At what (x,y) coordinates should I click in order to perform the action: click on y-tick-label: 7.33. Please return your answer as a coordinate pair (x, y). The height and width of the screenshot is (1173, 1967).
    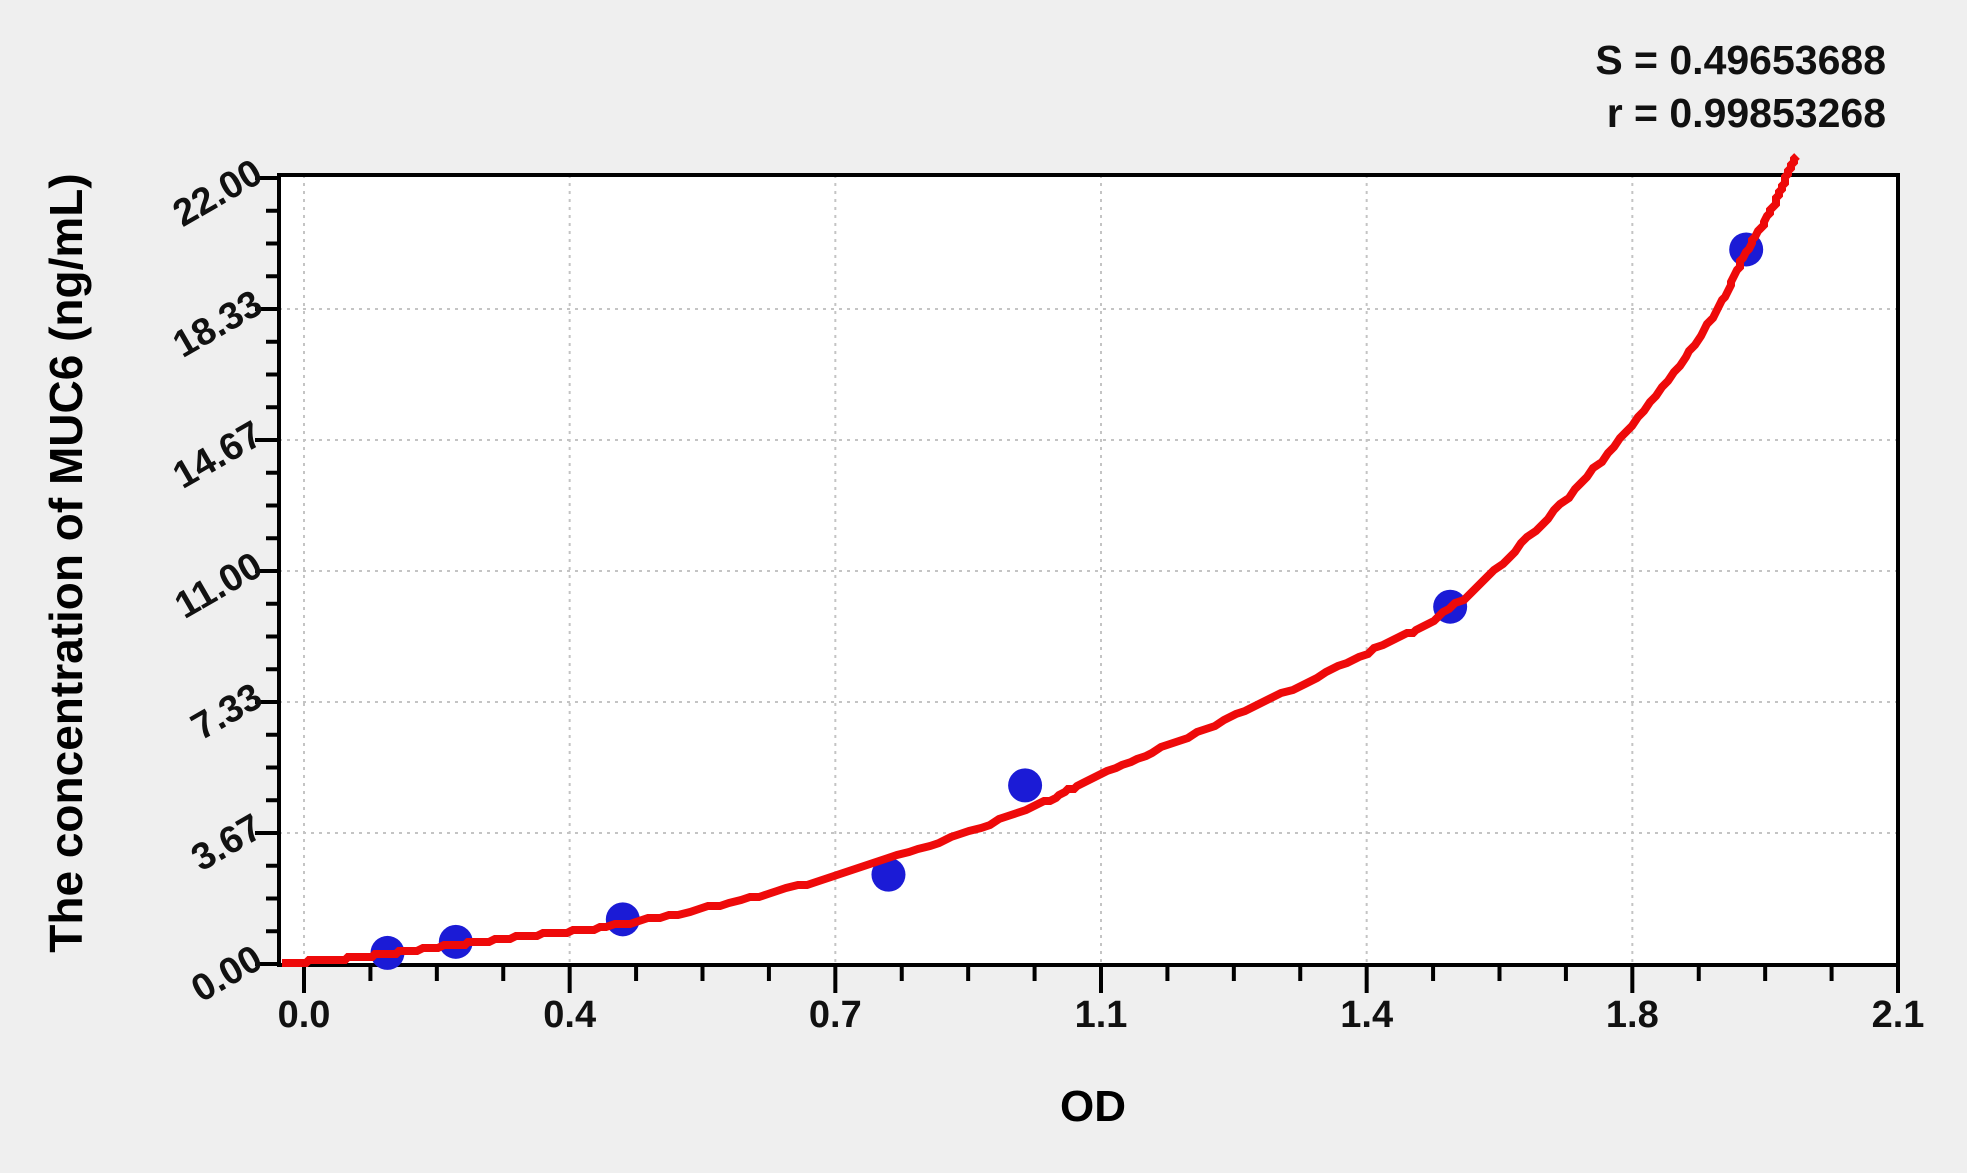
    Looking at the image, I should click on (226, 711).